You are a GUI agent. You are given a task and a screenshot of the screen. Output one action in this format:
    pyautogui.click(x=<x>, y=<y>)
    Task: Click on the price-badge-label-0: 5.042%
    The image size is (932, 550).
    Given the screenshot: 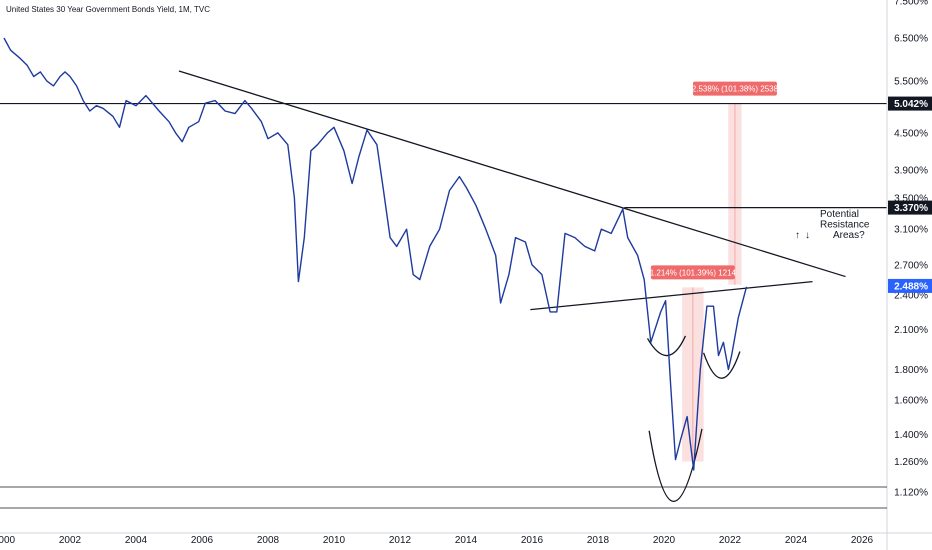 What is the action you would take?
    pyautogui.click(x=911, y=104)
    